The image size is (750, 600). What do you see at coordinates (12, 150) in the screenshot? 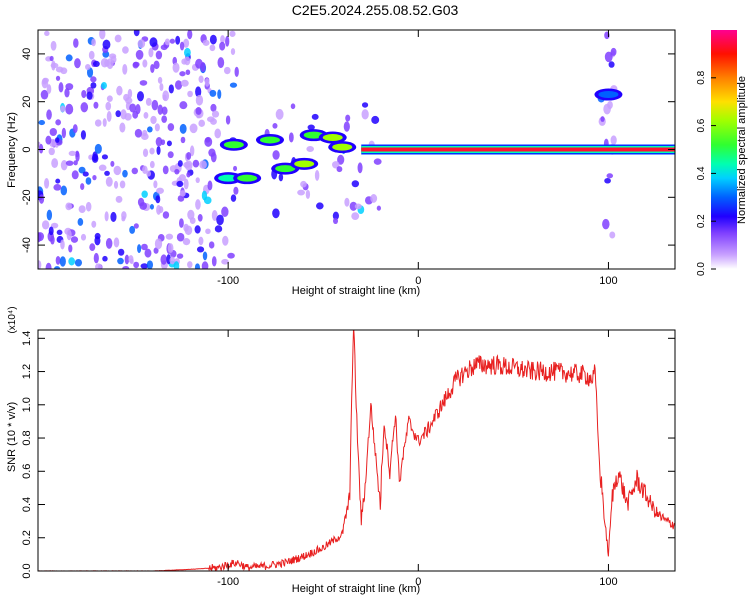
I see `top-y-axis-label: Frequency (Hz)` at bounding box center [12, 150].